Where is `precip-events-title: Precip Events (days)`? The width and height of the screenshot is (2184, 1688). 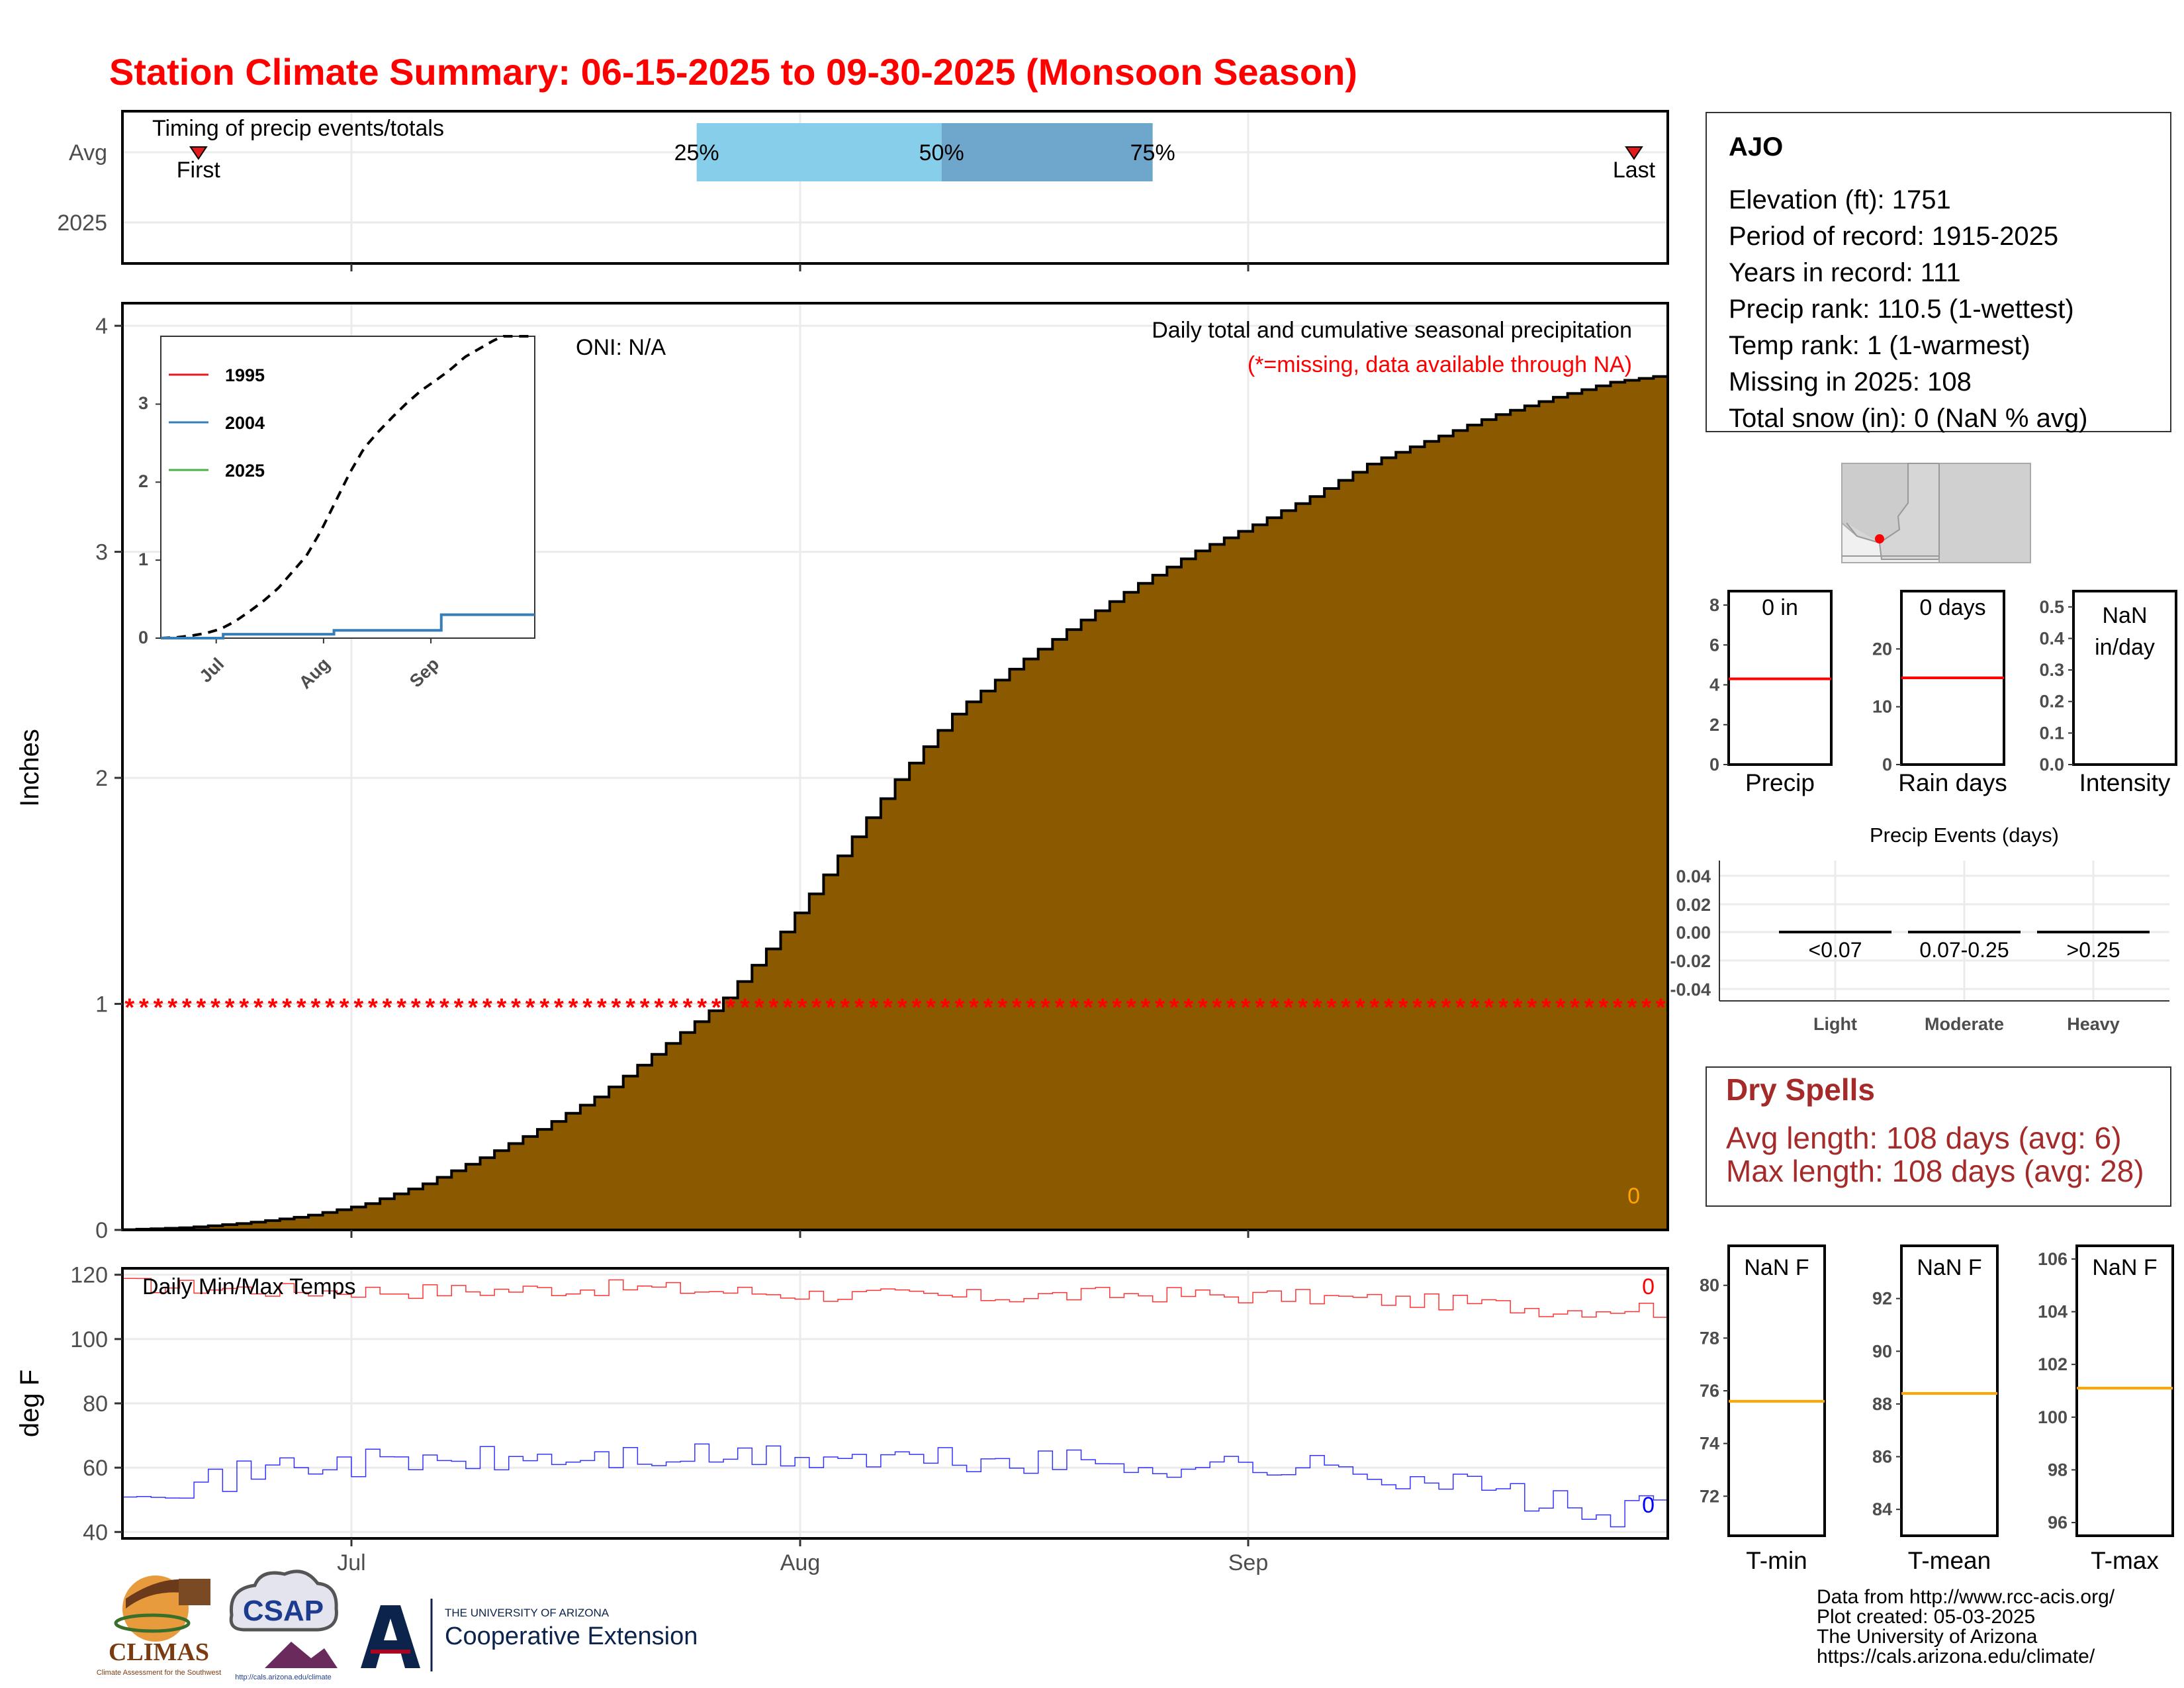 precip-events-title: Precip Events (days) is located at coordinates (1965, 835).